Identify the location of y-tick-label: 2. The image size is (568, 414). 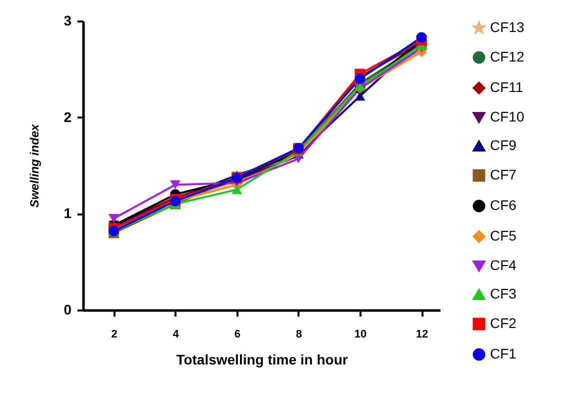
(68, 116).